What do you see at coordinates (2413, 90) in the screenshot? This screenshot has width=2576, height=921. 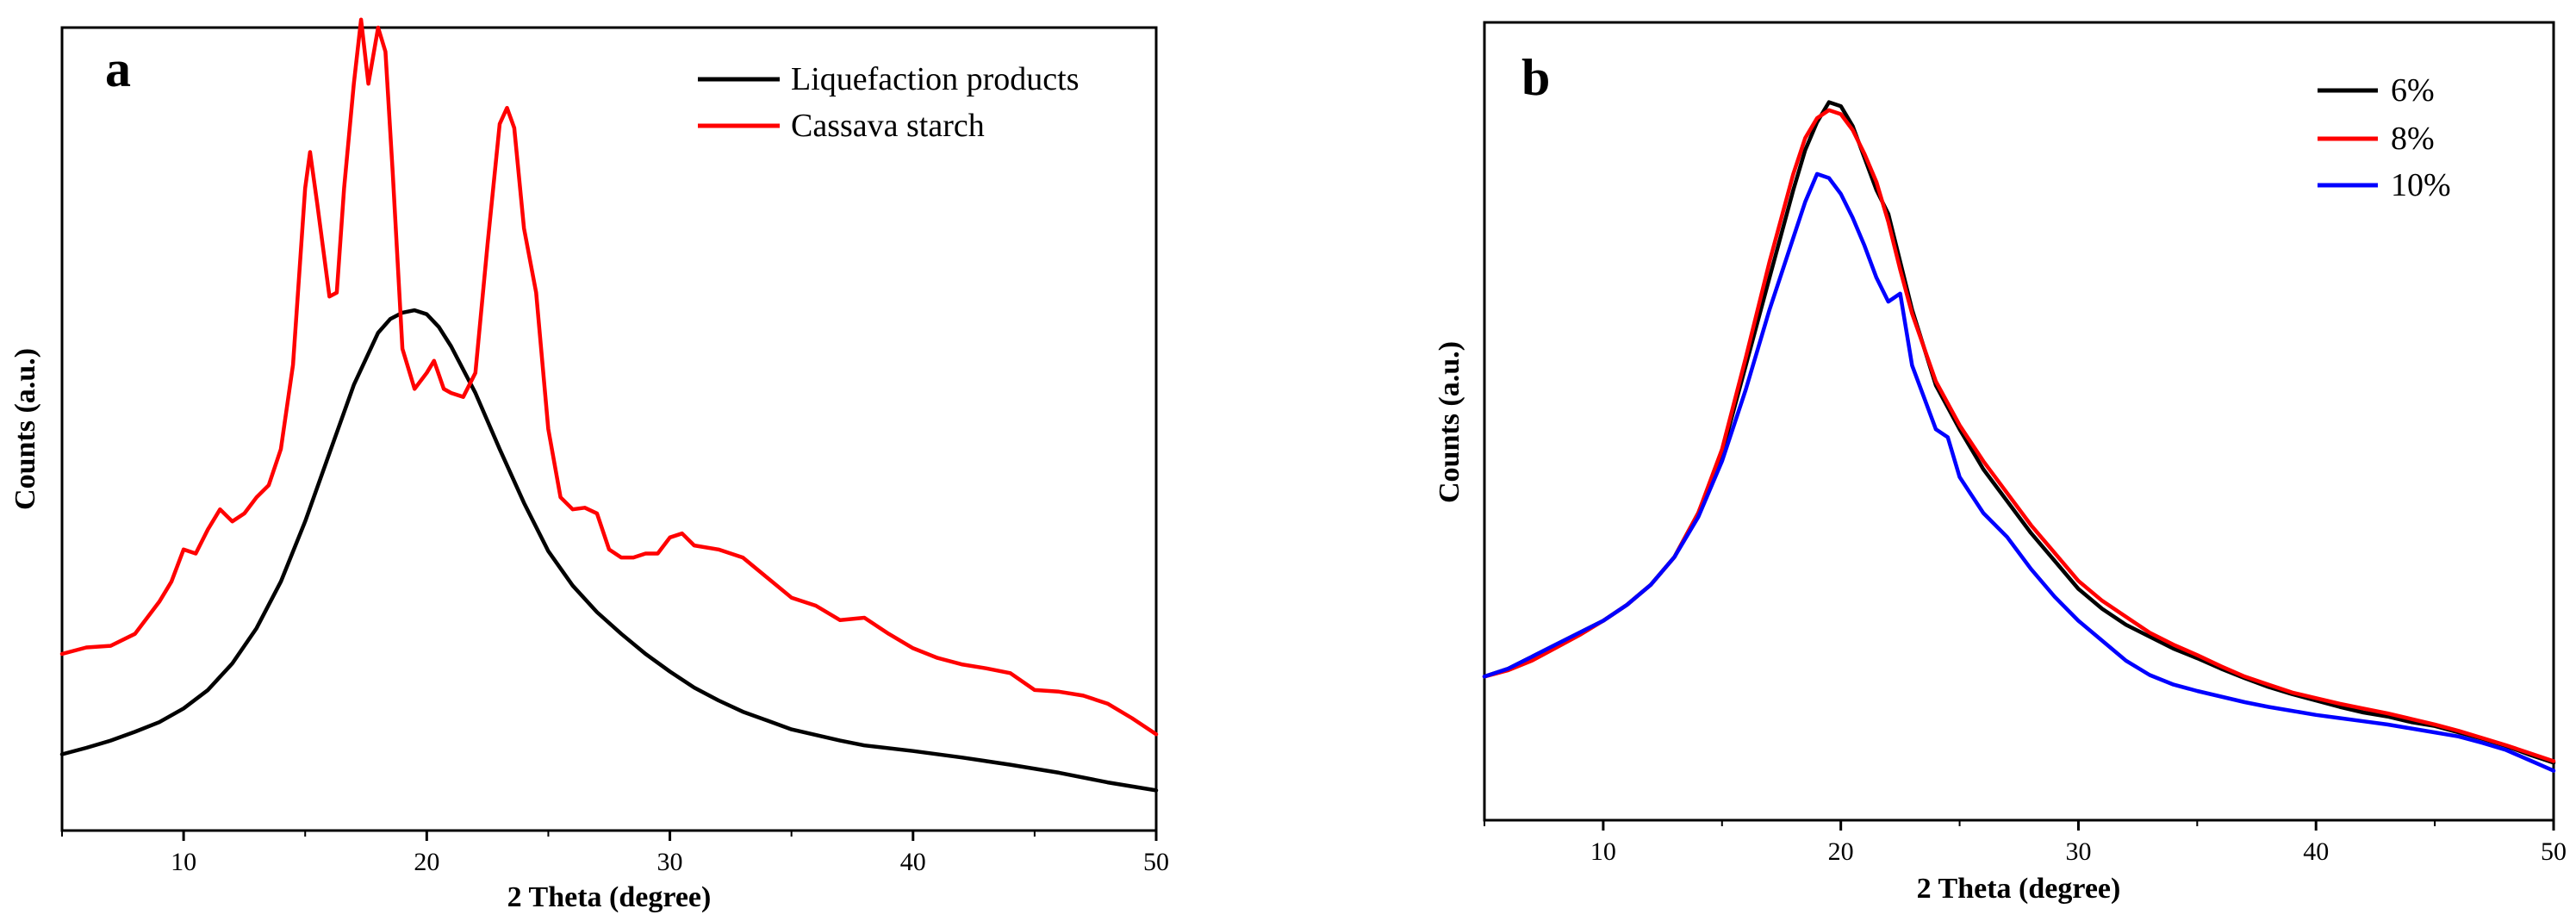 I see `legend-label-6-percent: 6%` at bounding box center [2413, 90].